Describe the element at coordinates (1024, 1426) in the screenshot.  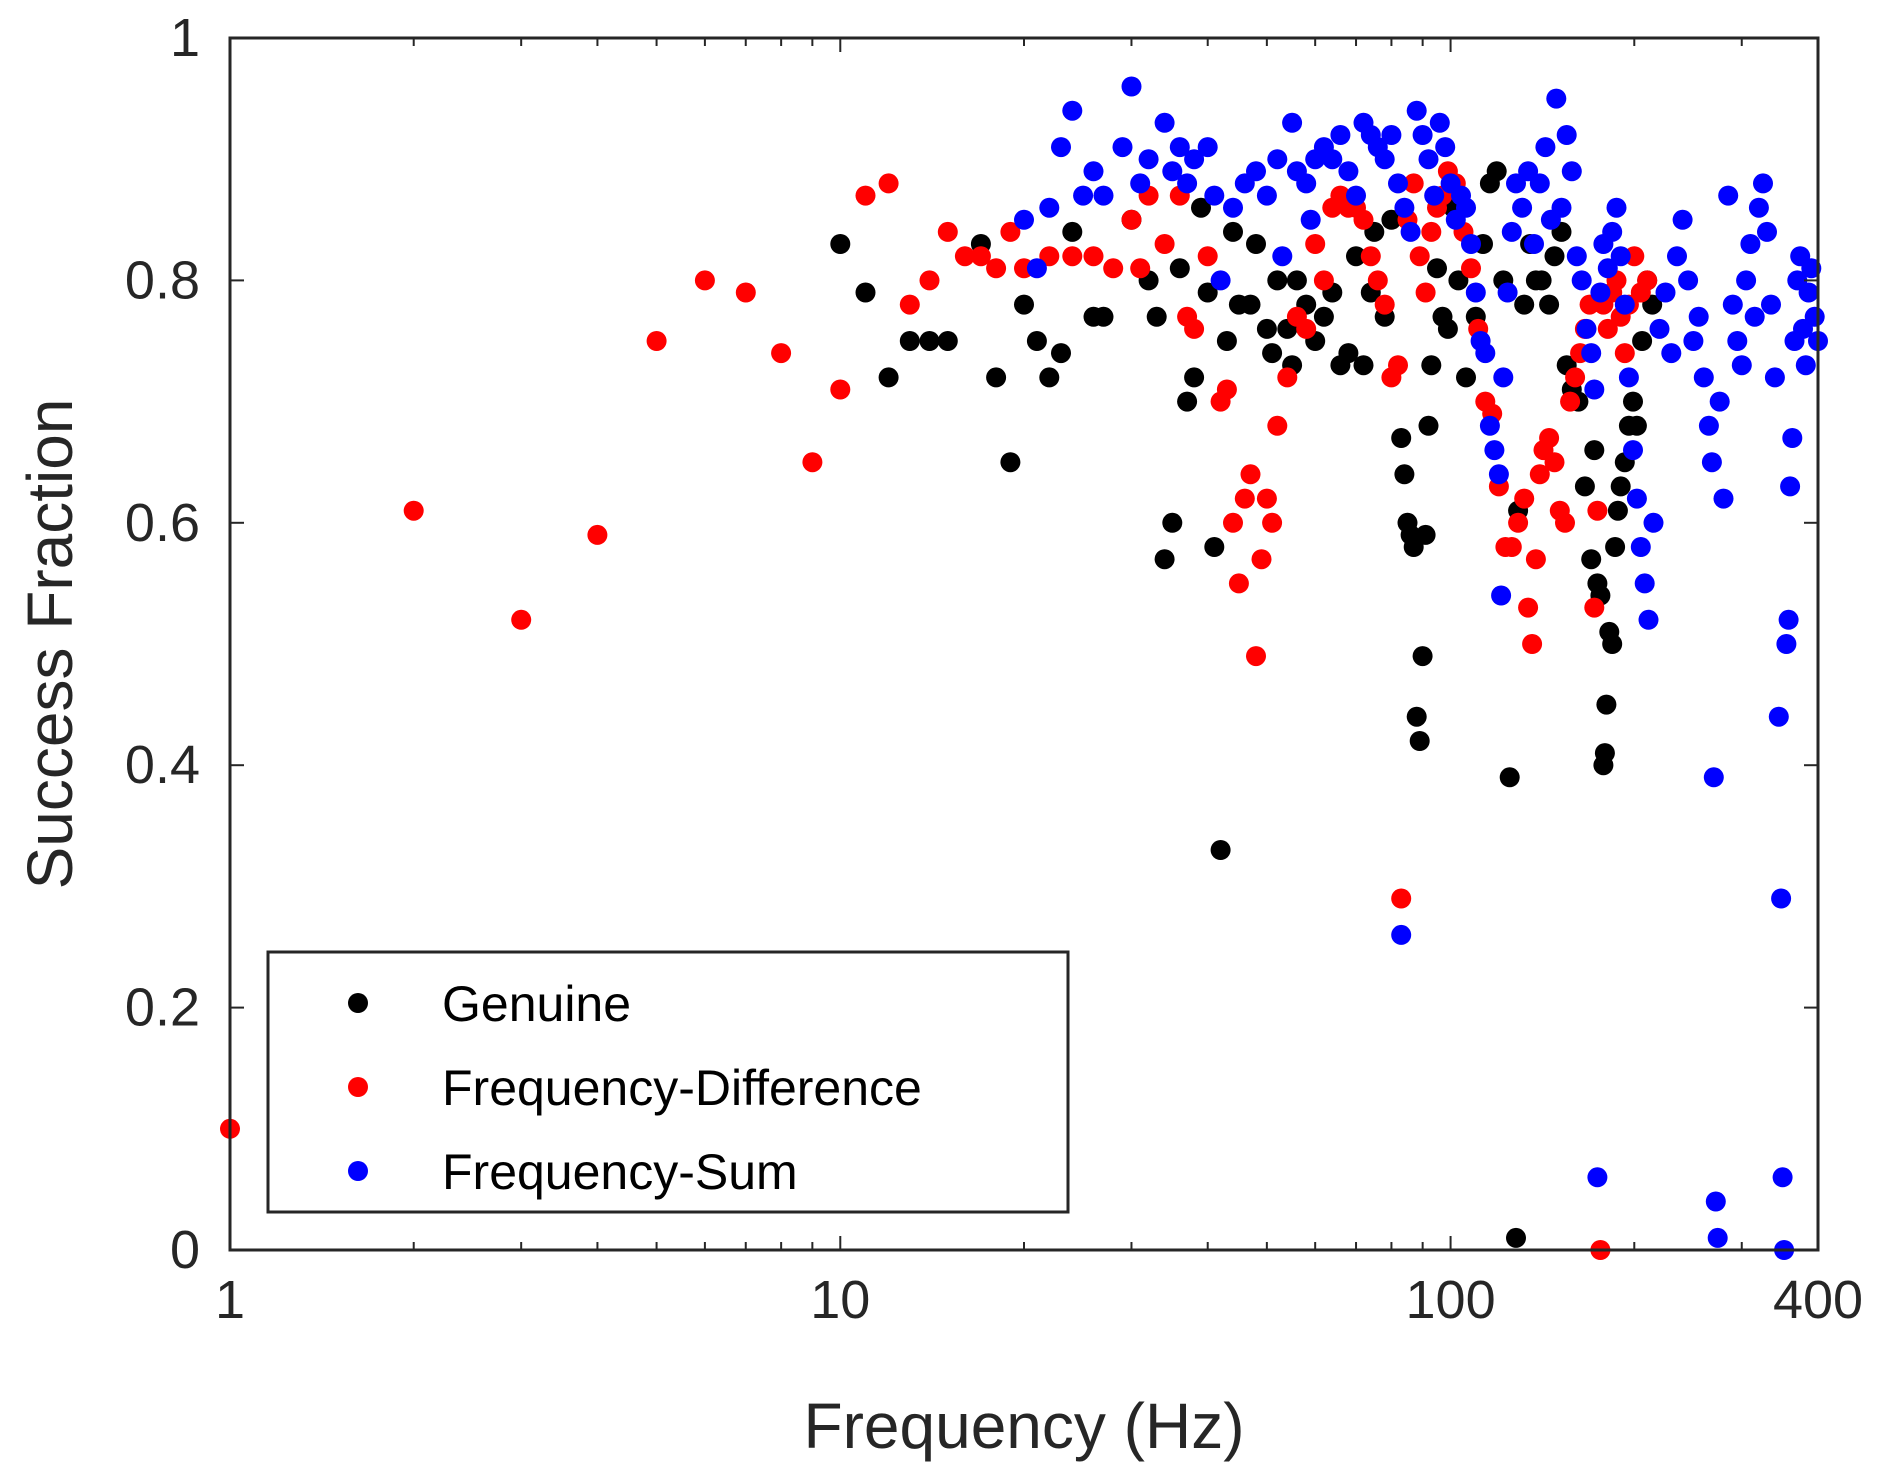
I see `x-axis-title: Frequency (Hz)` at that location.